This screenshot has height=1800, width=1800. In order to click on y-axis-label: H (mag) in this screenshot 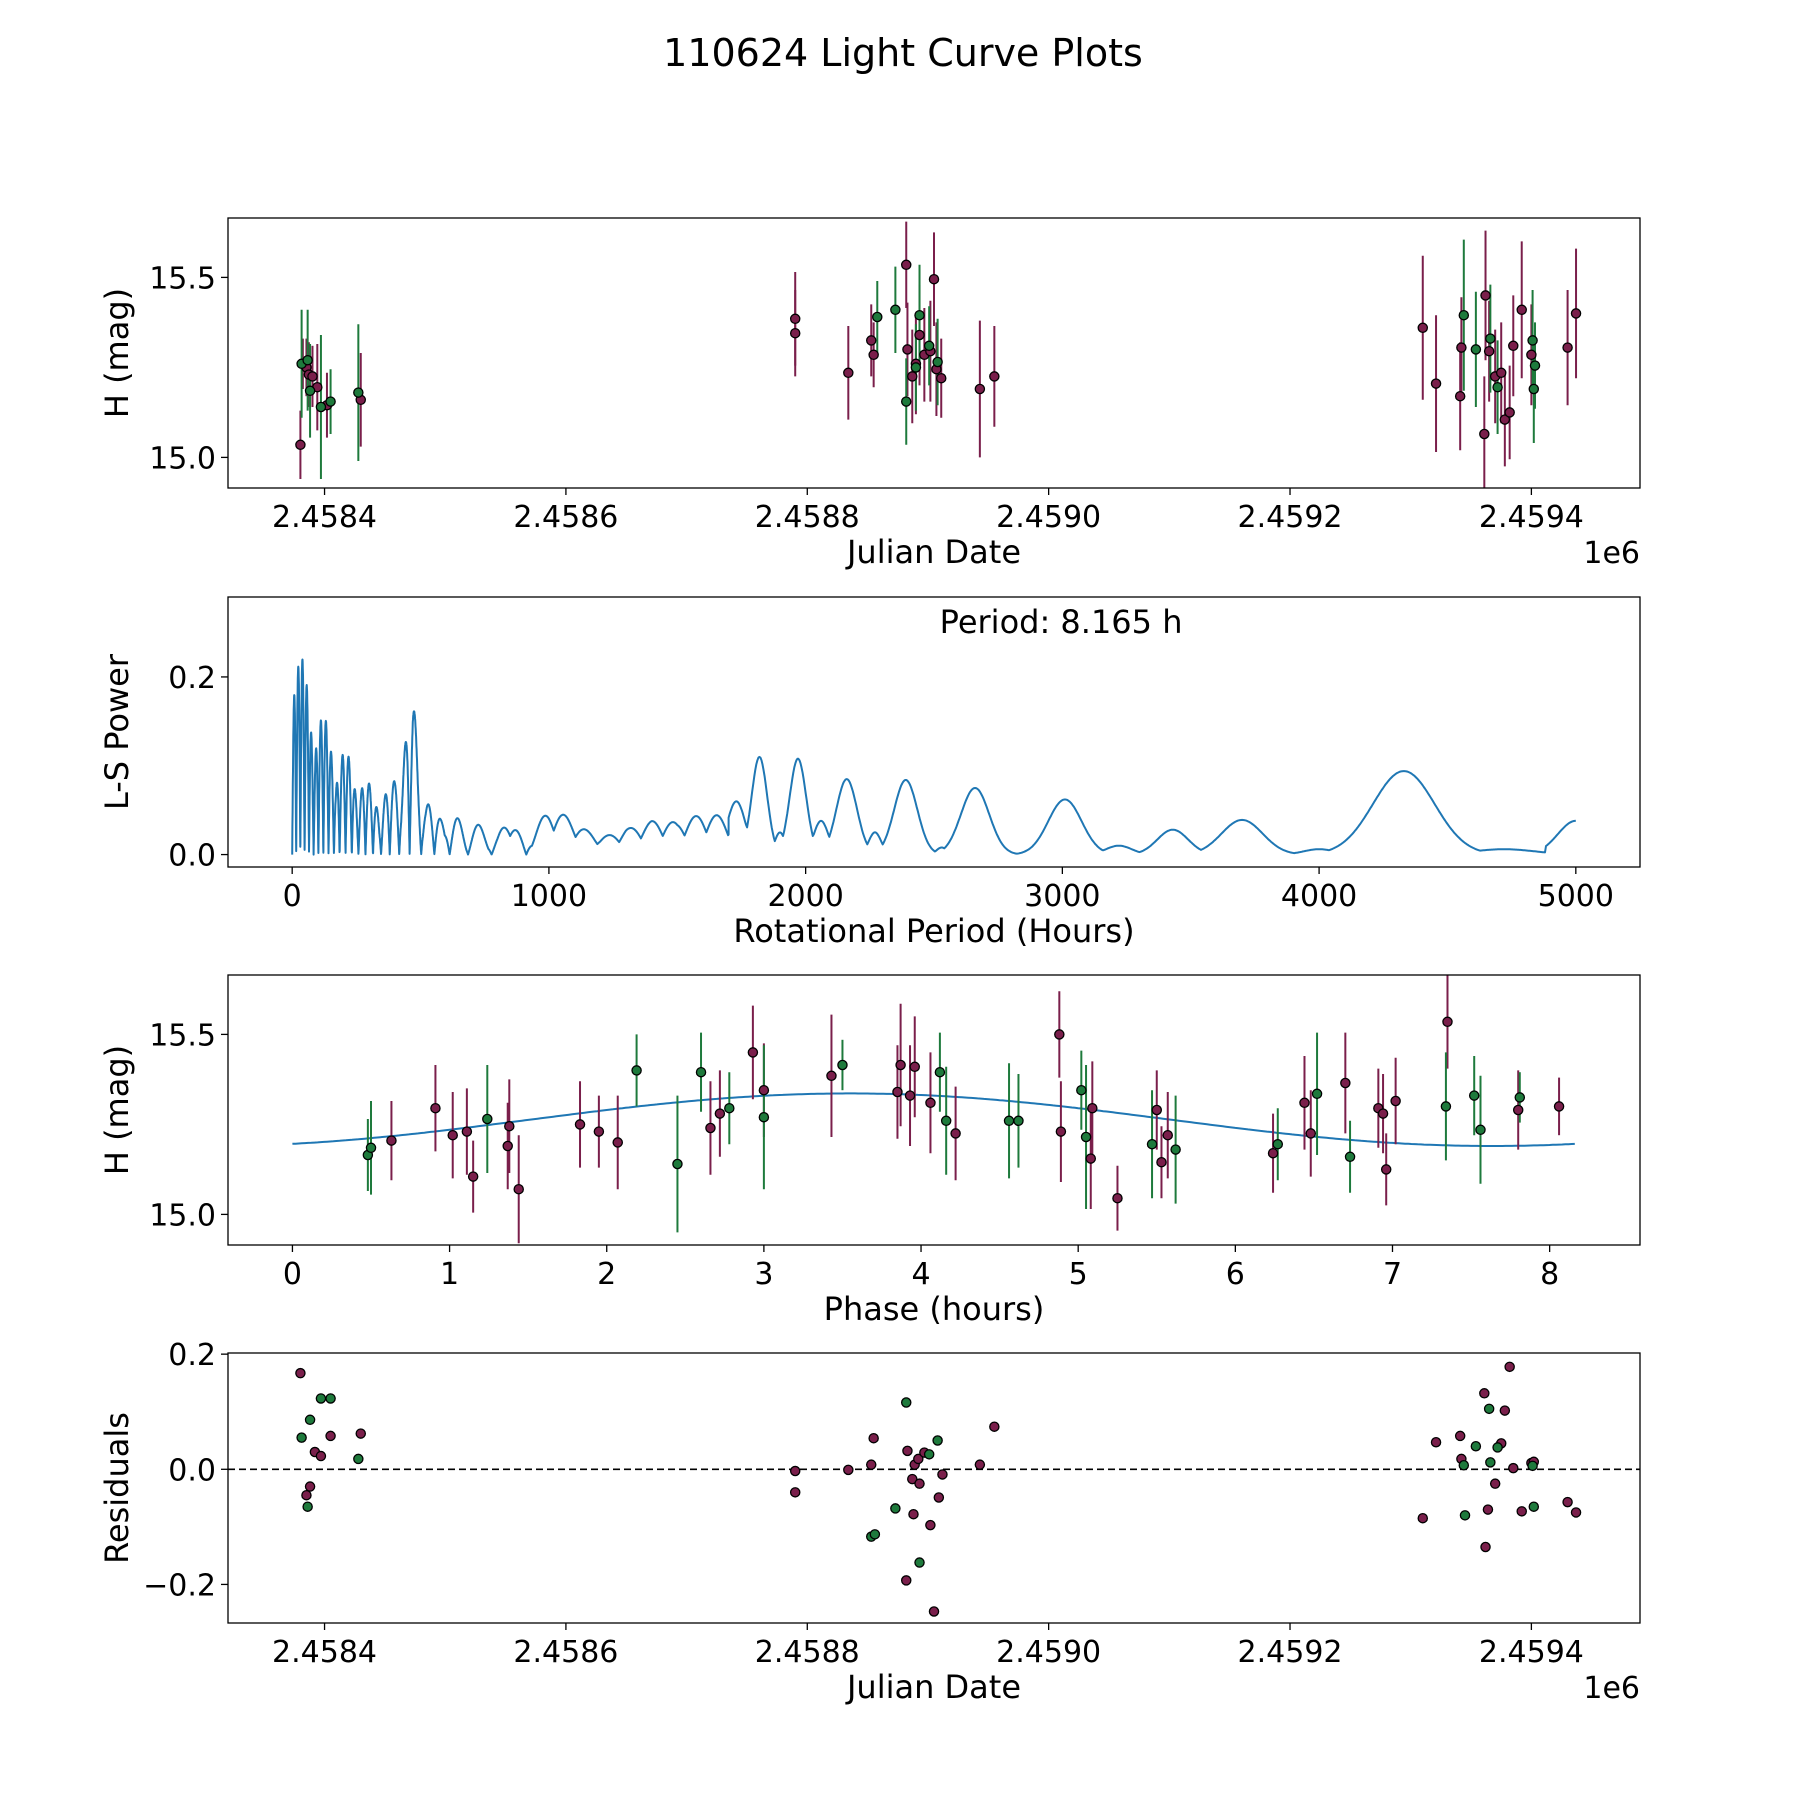, I will do `click(117, 1110)`.